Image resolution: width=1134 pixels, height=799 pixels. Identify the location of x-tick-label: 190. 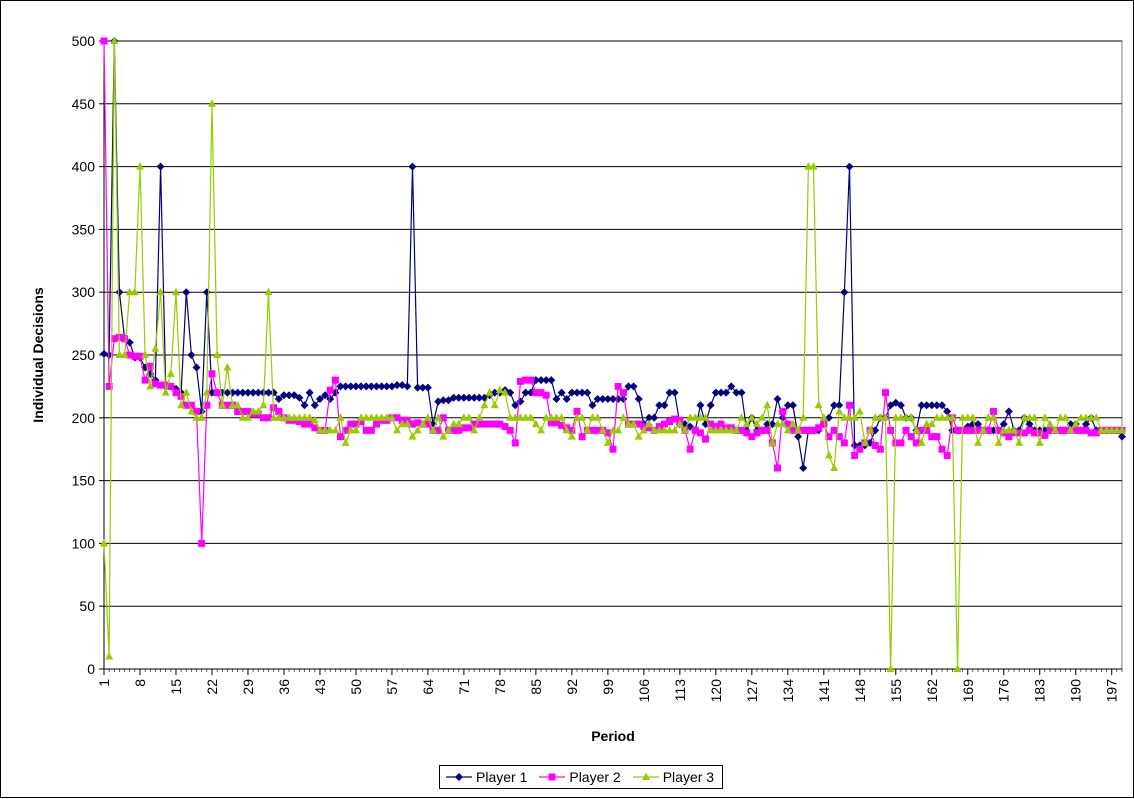
(1076, 691).